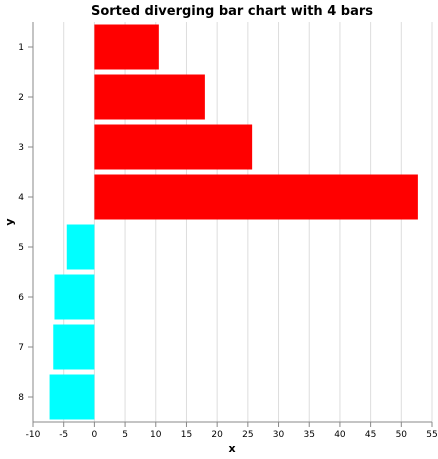  What do you see at coordinates (95, 435) in the screenshot?
I see `x-tick-label: 0` at bounding box center [95, 435].